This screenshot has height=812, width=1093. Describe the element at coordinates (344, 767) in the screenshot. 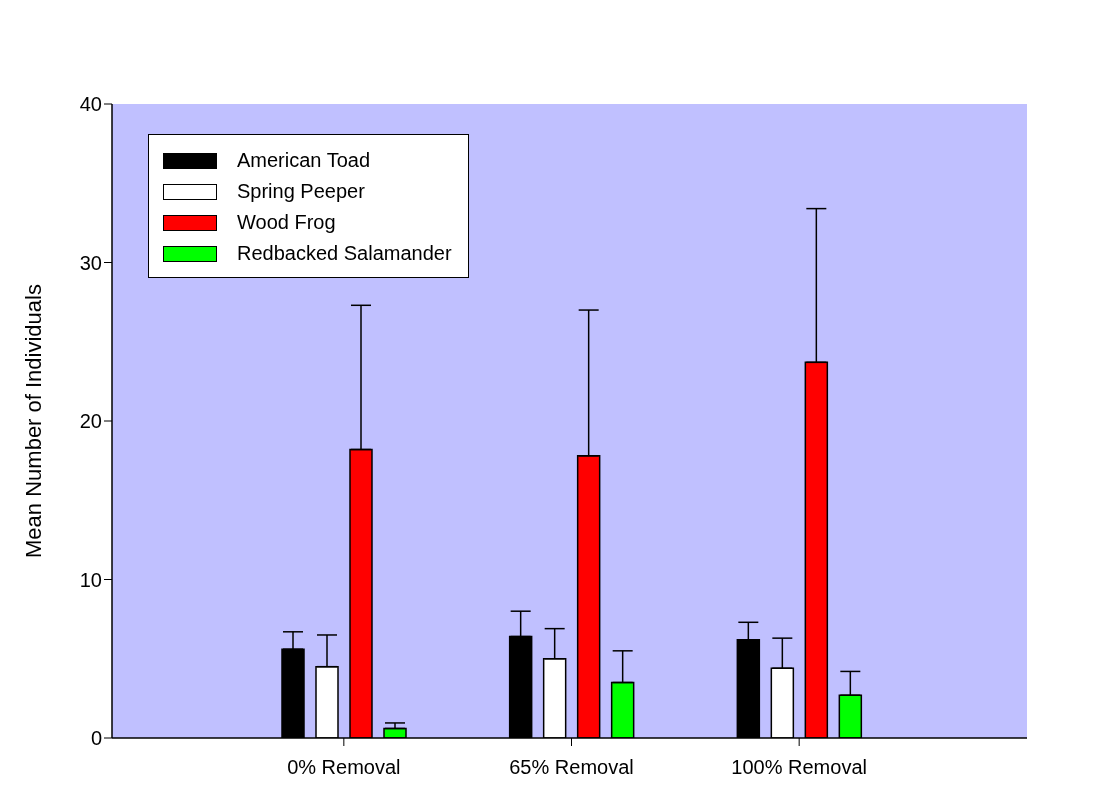

I see `x-tick-label: 0% Removal` at that location.